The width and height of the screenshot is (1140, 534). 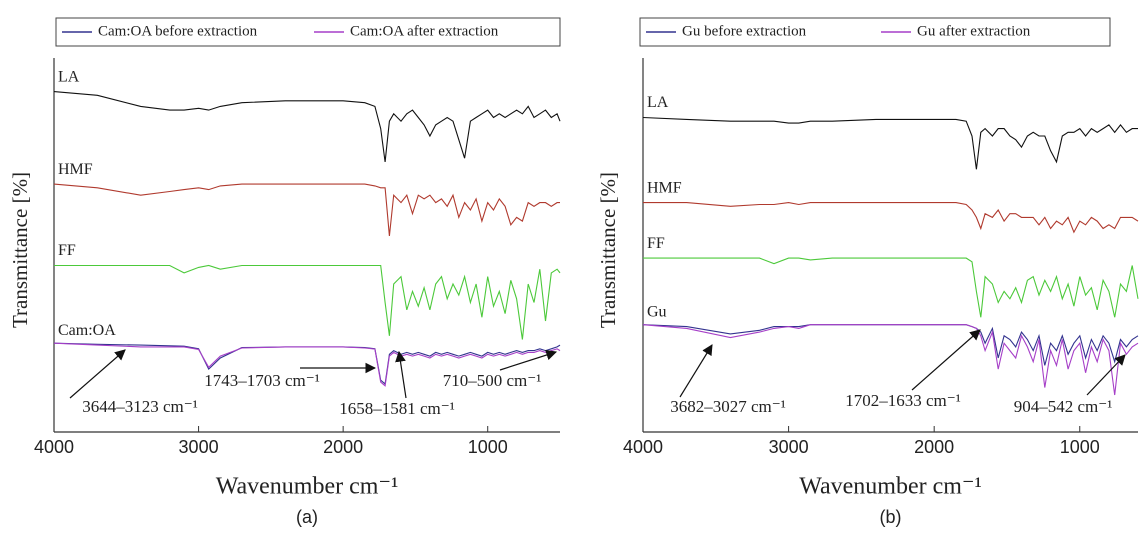 What do you see at coordinates (891, 517) in the screenshot?
I see `caption: (b)` at bounding box center [891, 517].